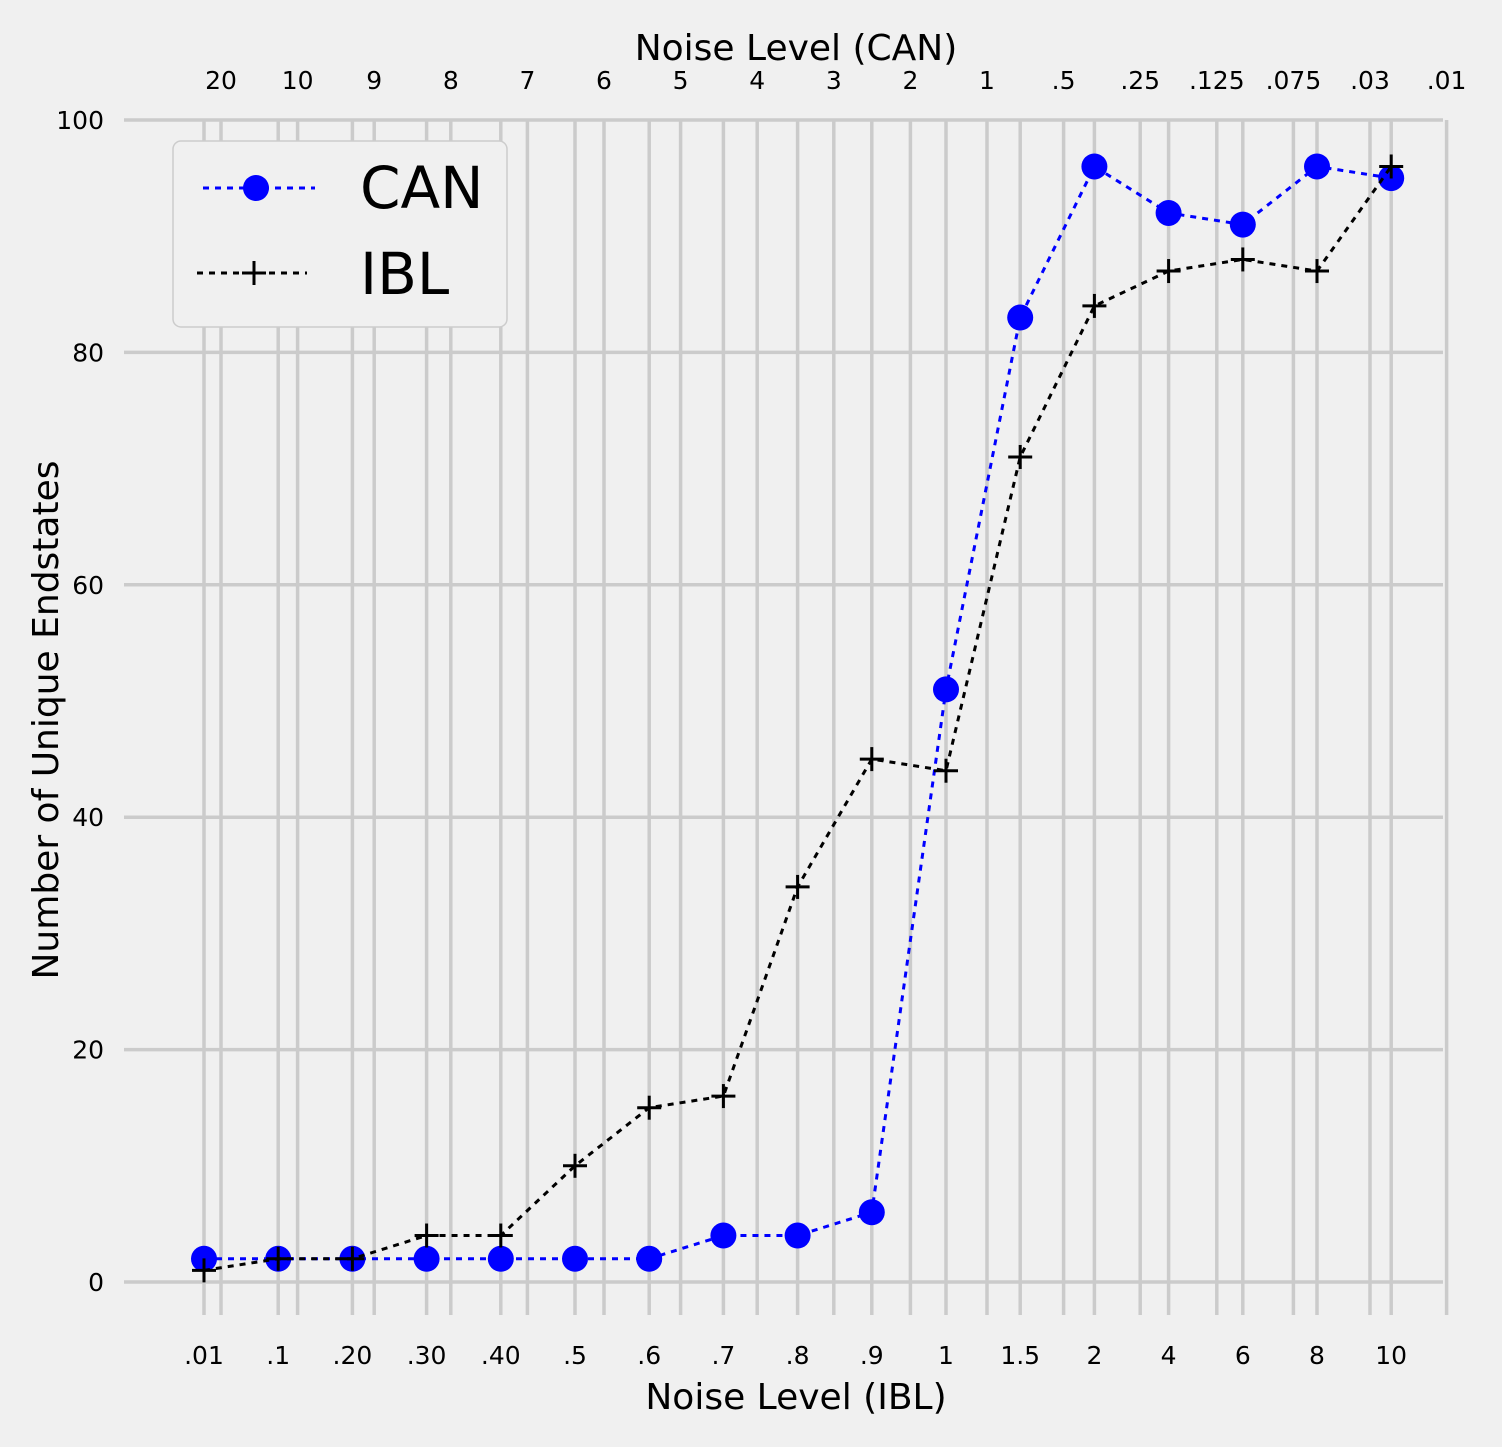 Image resolution: width=1502 pixels, height=1447 pixels. Describe the element at coordinates (604, 80) in the screenshot. I see `top-tick-label: 6` at that location.